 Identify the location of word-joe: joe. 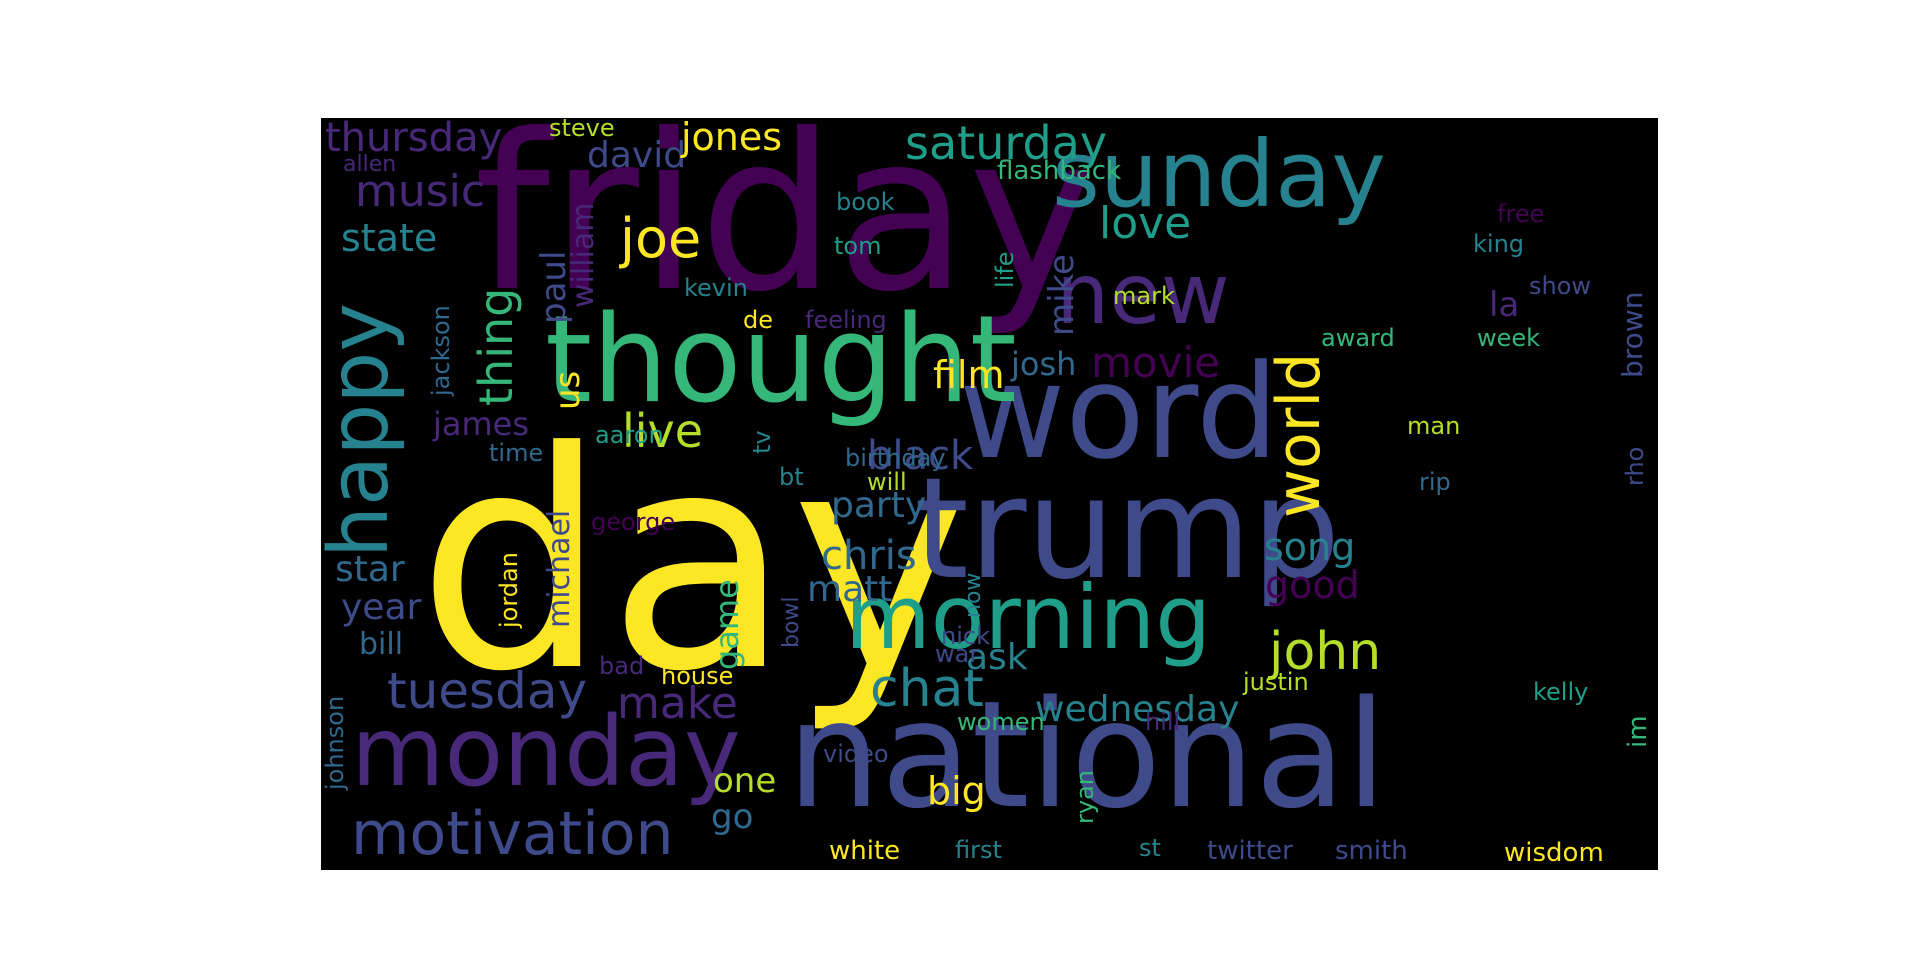
(661, 238).